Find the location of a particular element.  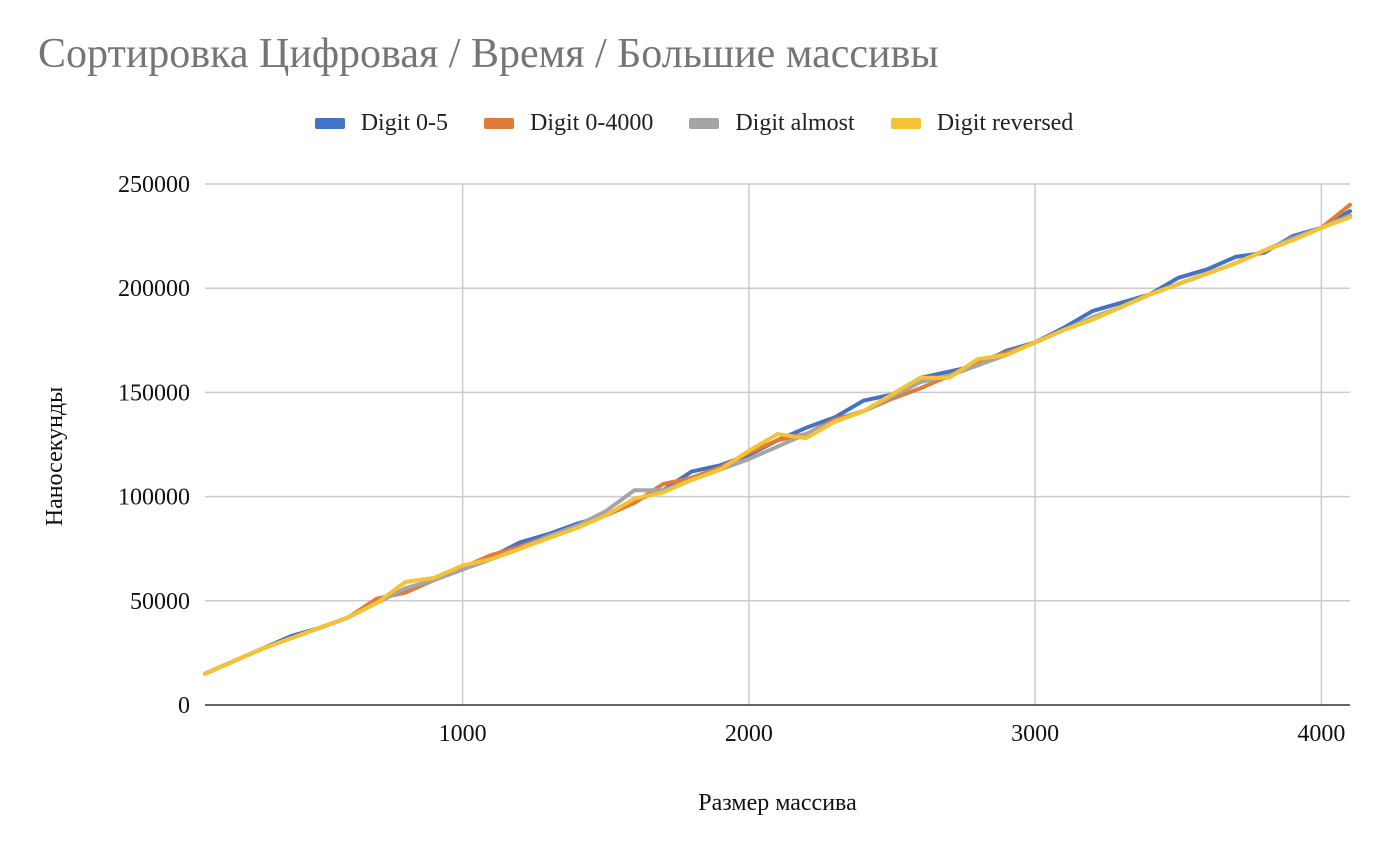

y-tick-label: 100000 is located at coordinates (154, 498).